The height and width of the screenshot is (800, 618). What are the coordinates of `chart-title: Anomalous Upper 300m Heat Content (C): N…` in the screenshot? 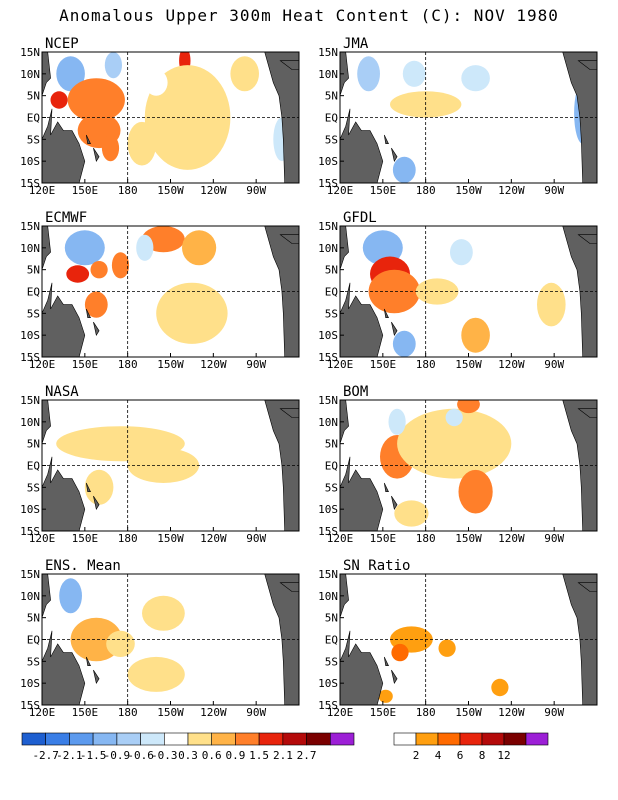 It's located at (309, 15).